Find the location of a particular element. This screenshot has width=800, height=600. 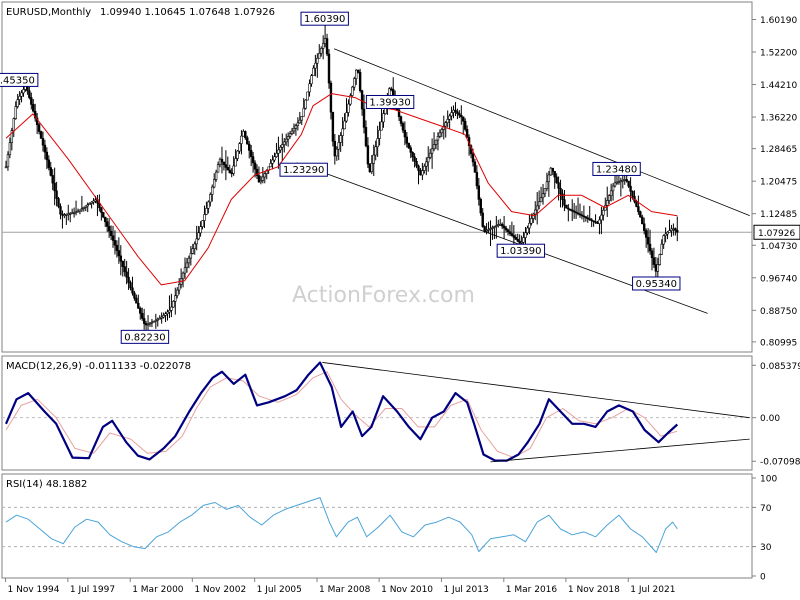

price-label: 1.23480 is located at coordinates (616, 169).